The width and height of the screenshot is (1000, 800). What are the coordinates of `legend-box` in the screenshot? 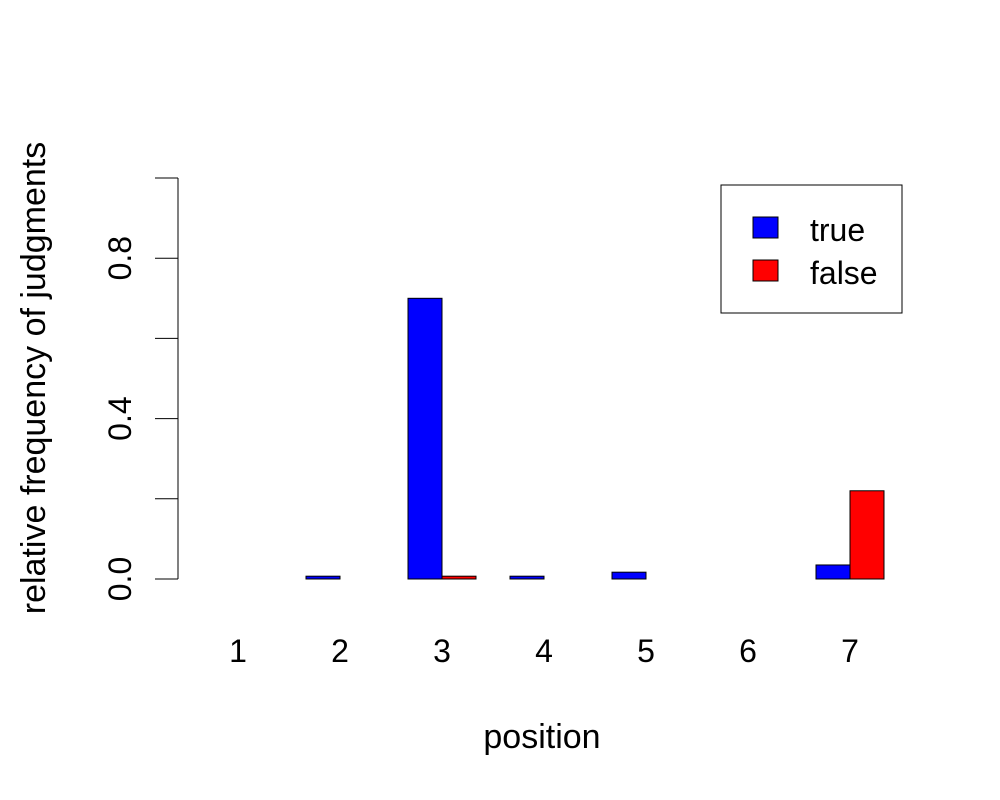 It's located at (811, 249).